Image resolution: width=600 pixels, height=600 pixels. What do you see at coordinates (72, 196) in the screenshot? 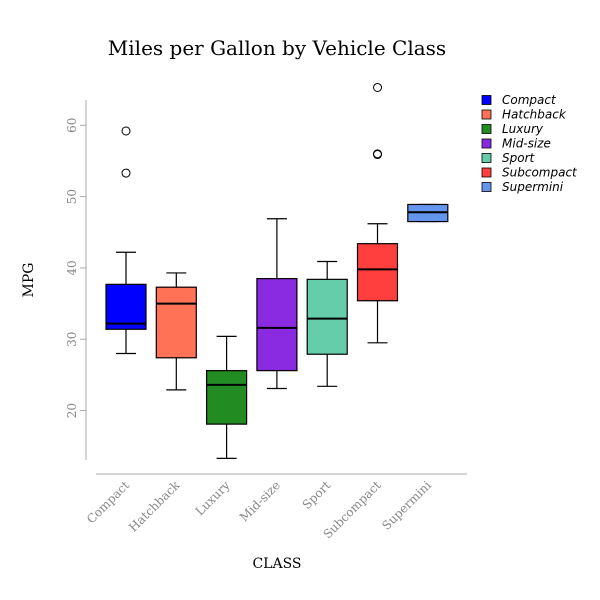
I see `y-tick-label: 50` at bounding box center [72, 196].